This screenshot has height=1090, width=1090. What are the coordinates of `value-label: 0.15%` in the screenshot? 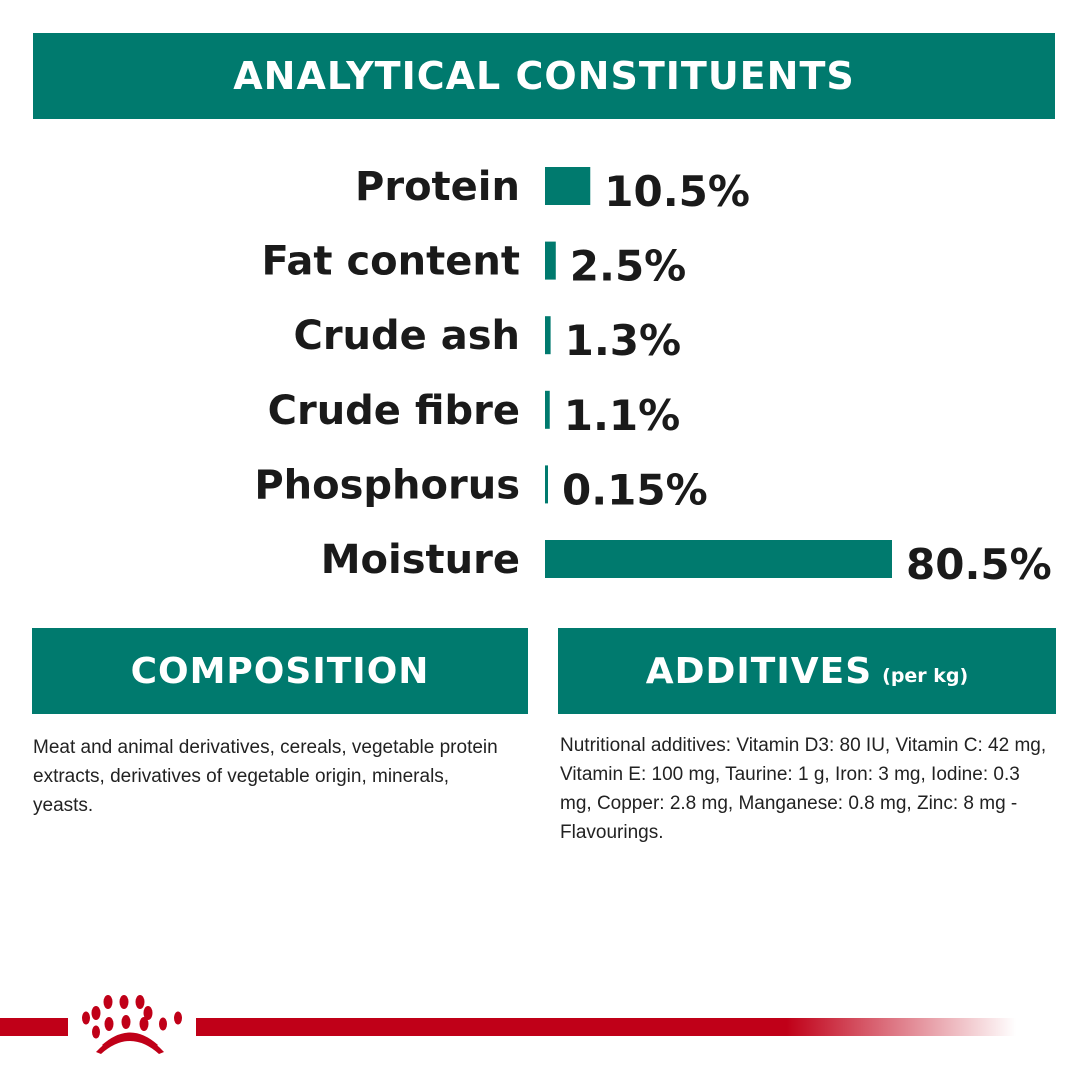 It's located at (635, 489).